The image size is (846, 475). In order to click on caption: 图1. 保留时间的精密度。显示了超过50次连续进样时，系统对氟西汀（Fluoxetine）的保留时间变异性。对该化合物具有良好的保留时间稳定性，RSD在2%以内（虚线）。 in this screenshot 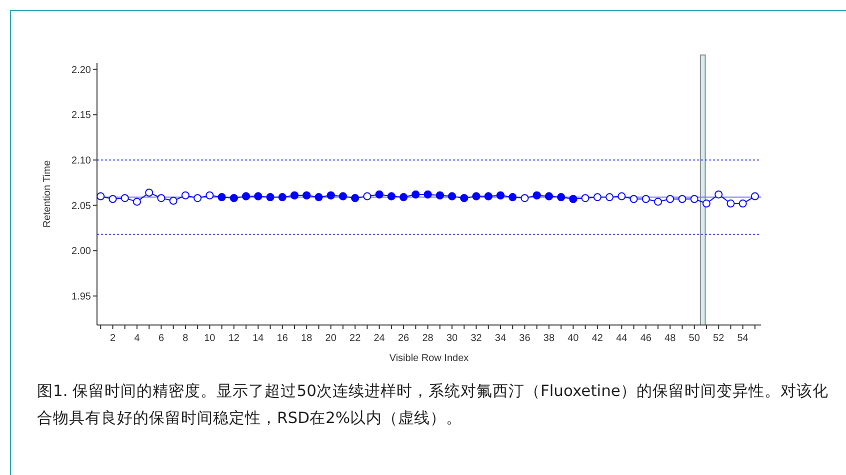, I will do `click(433, 405)`.